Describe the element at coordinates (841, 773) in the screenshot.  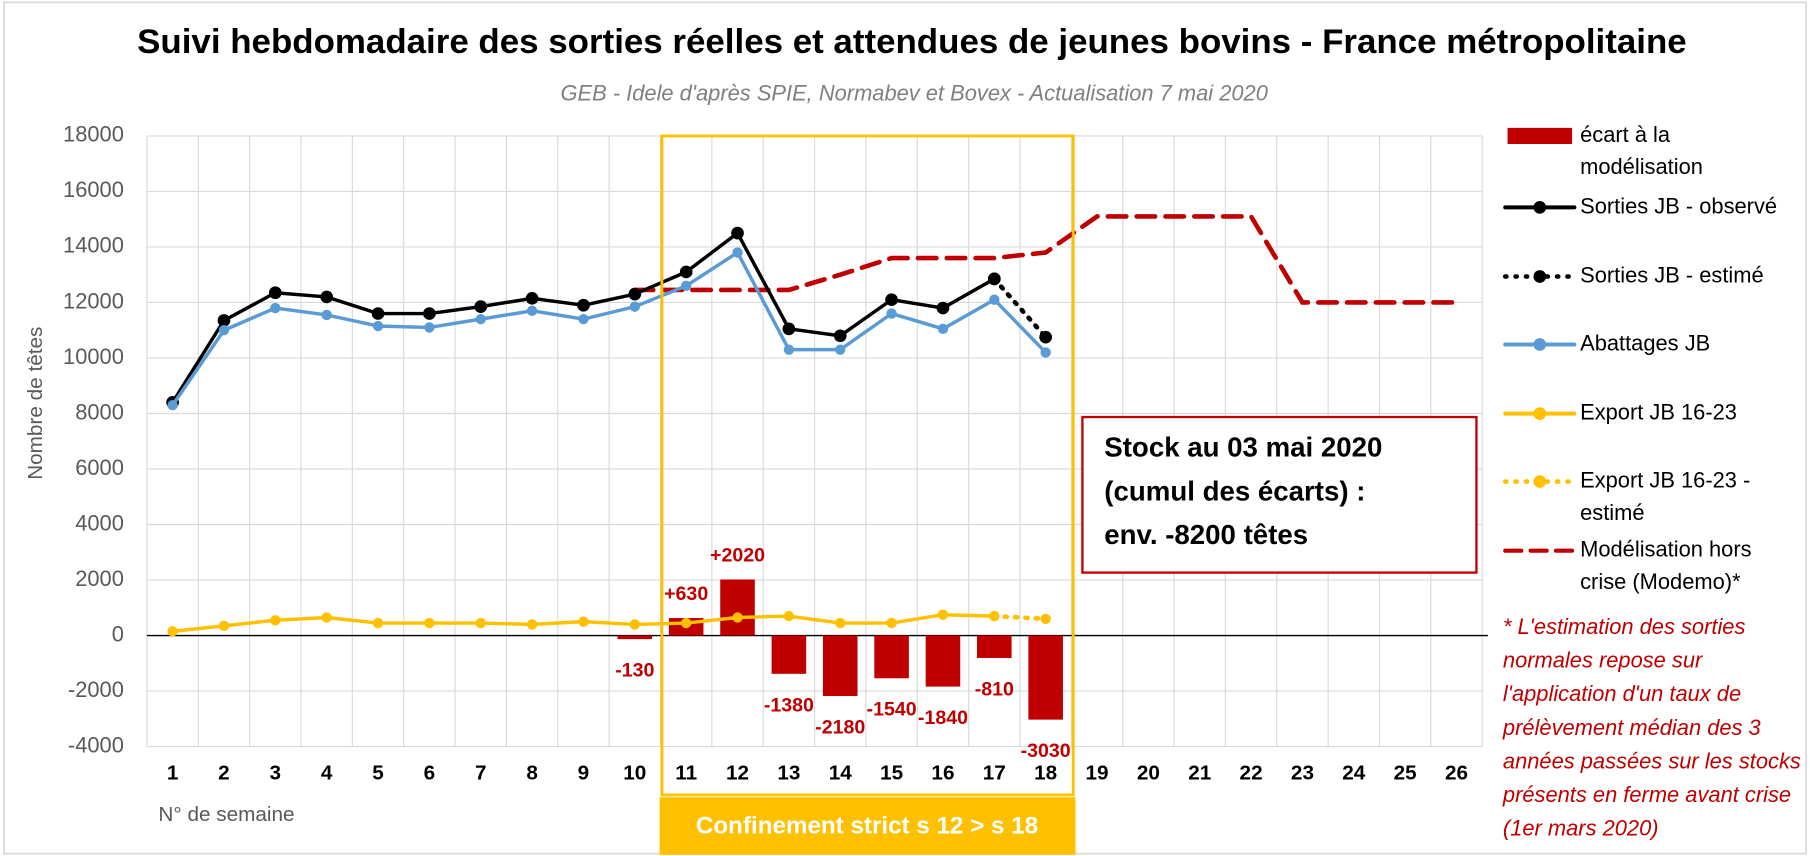
I see `x-tick-label: 14` at that location.